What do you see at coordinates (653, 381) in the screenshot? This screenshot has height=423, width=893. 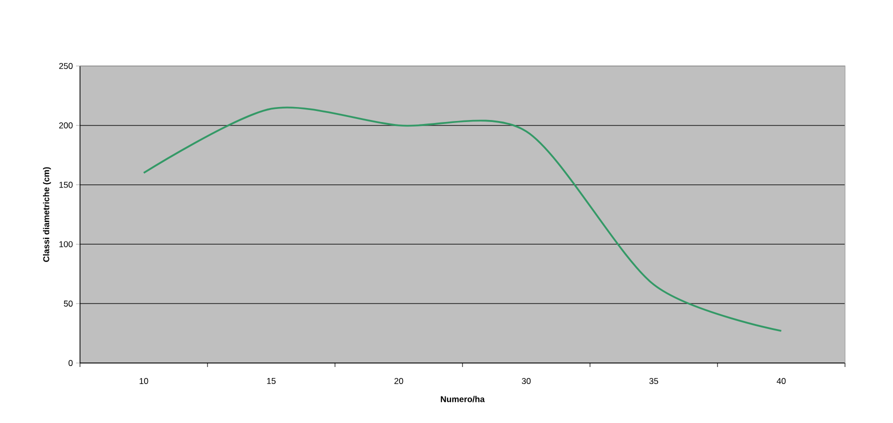 I see `x-tick-label: 35` at bounding box center [653, 381].